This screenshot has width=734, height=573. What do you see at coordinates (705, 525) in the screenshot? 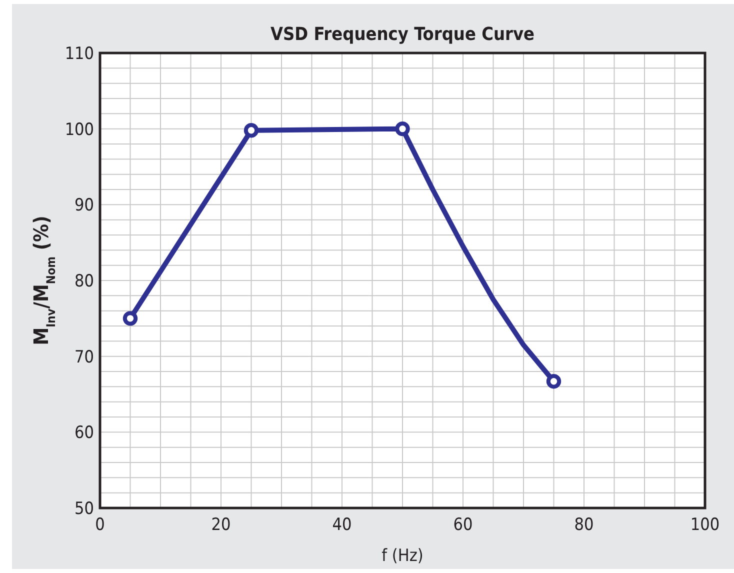
I see `x-tick-label: 100` at bounding box center [705, 525].